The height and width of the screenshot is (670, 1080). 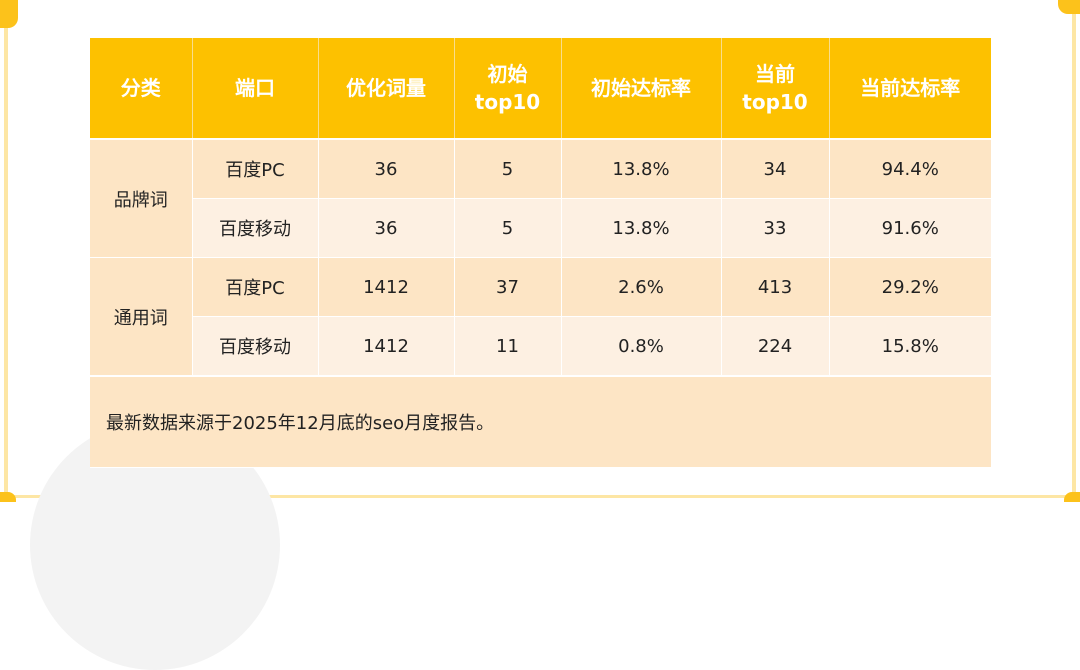 I want to click on header-current-top10-line2: top10, so click(x=775, y=102).